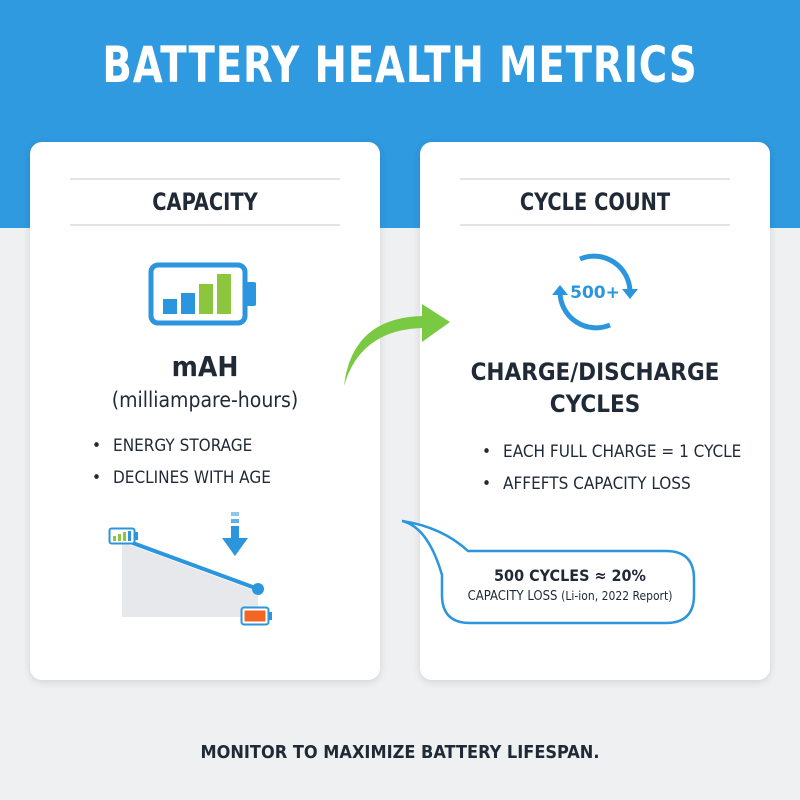  I want to click on capacity-heading: CAPACITY, so click(205, 202).